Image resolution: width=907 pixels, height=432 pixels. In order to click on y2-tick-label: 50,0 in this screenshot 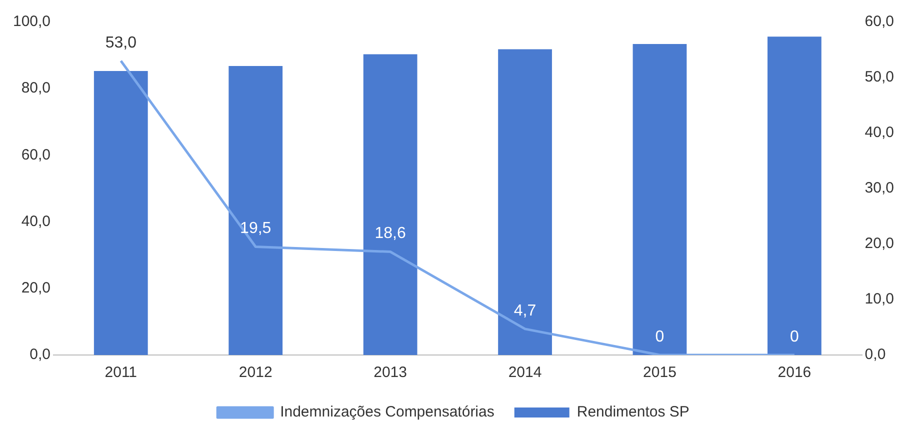, I will do `click(879, 77)`.